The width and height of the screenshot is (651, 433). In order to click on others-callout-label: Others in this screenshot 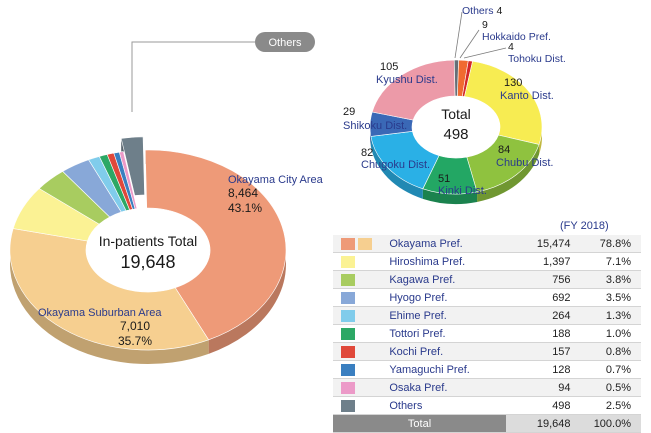, I will do `click(285, 43)`.